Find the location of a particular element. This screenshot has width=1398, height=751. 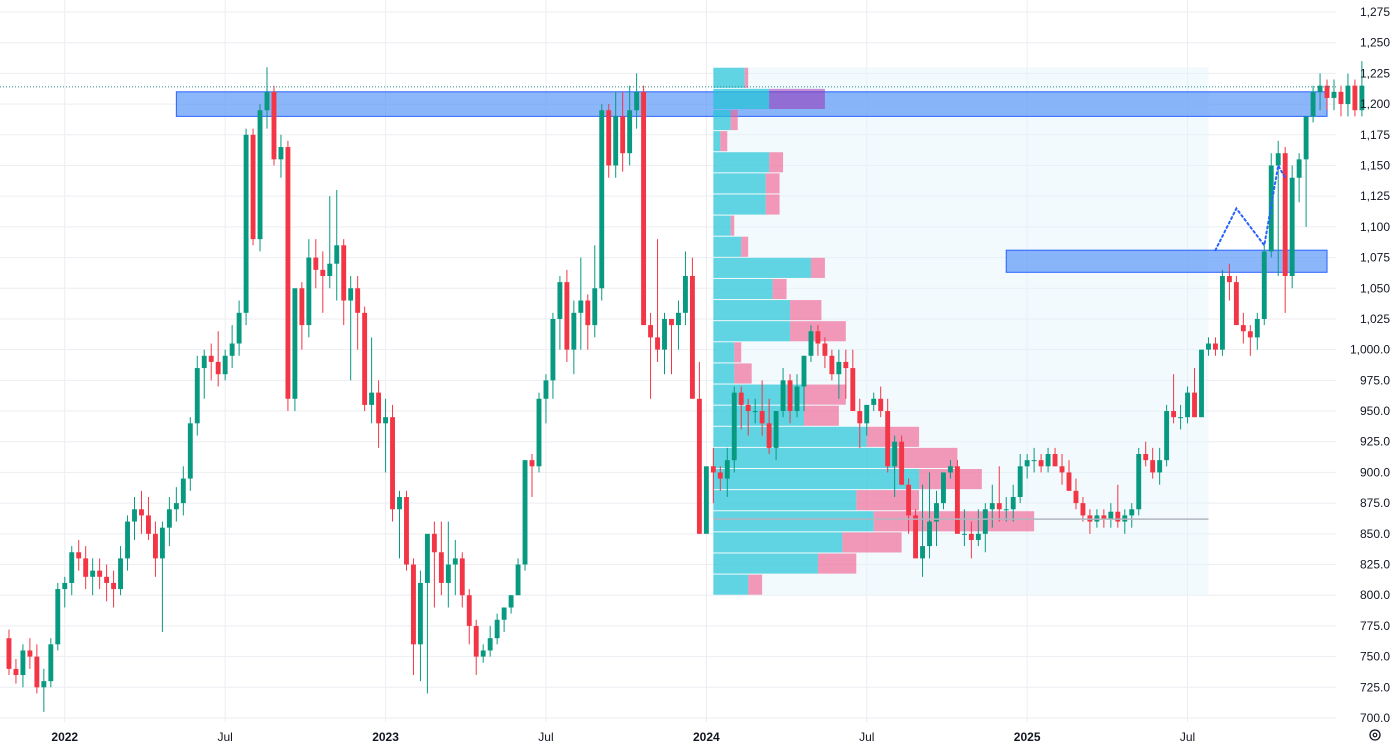

projection-path is located at coordinates (1250, 207).